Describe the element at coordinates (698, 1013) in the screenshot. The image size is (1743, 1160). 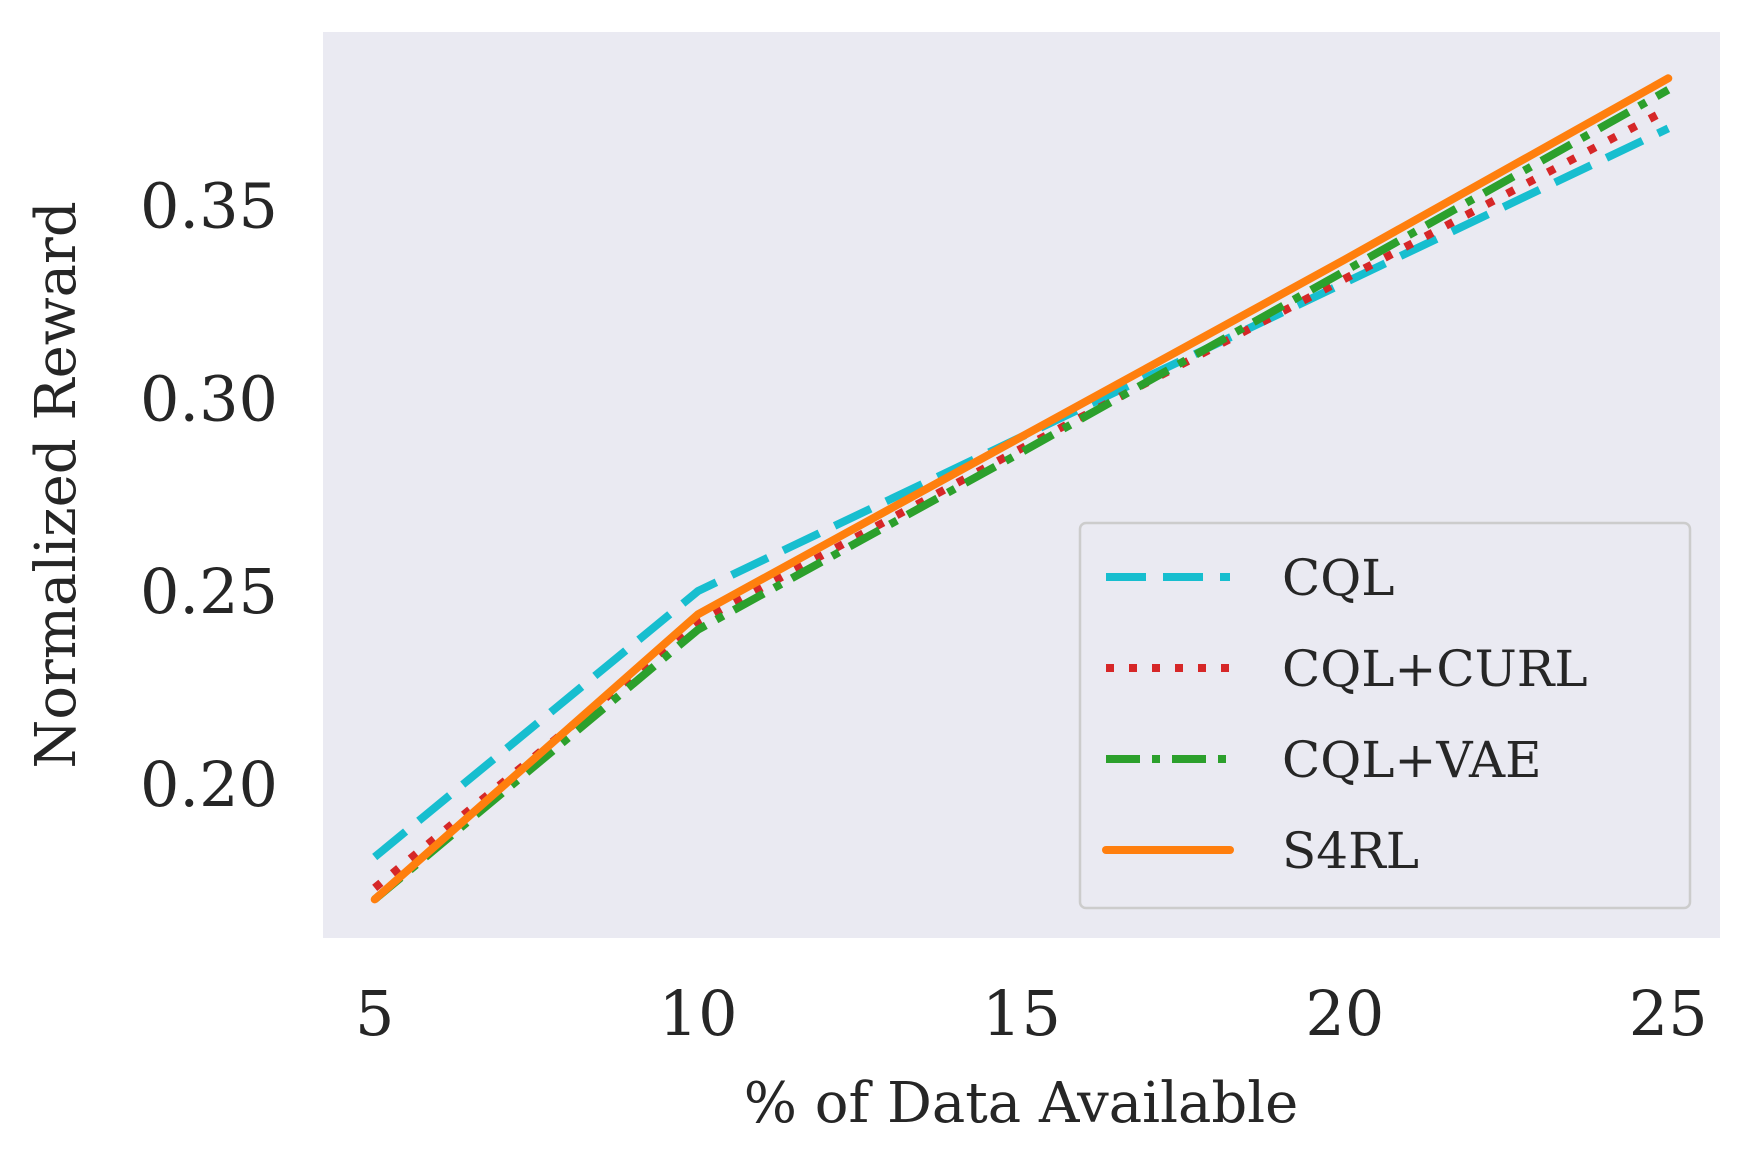
I see `x-tick-label: 10` at that location.